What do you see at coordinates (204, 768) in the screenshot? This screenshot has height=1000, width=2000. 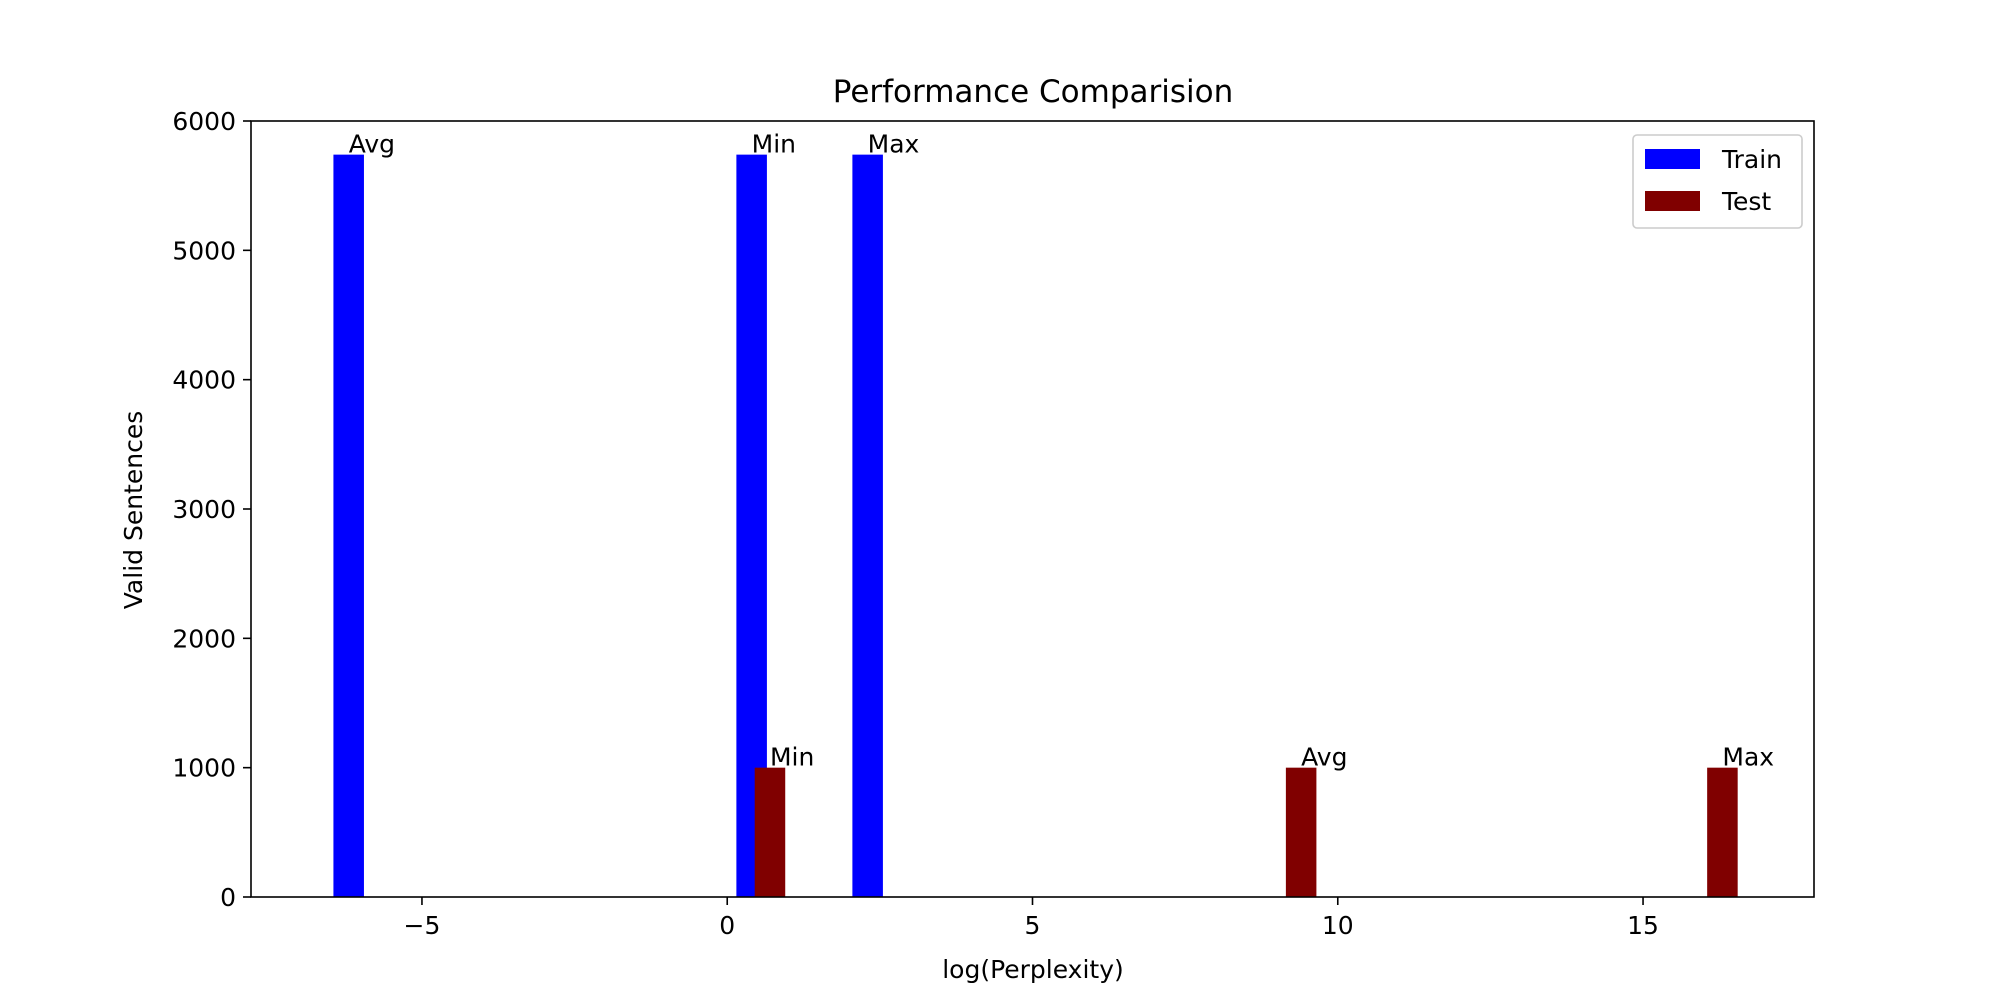 I see `y-tick-label: 1000` at bounding box center [204, 768].